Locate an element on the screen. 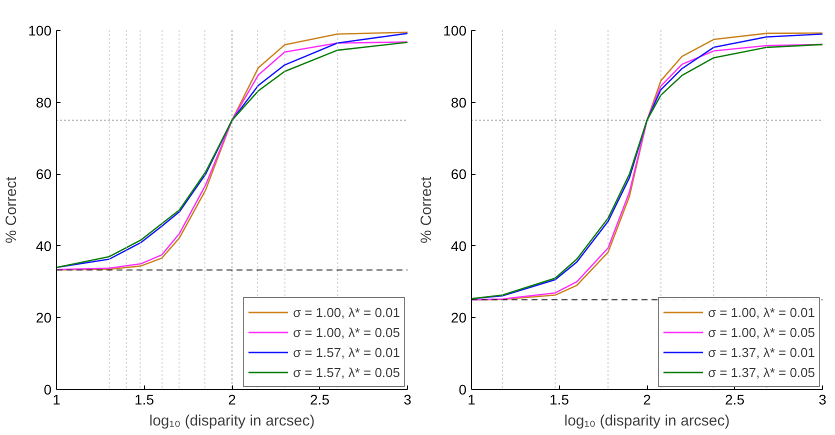  legend-label: σ = 1.57, λ* = 0.05 is located at coordinates (346, 372).